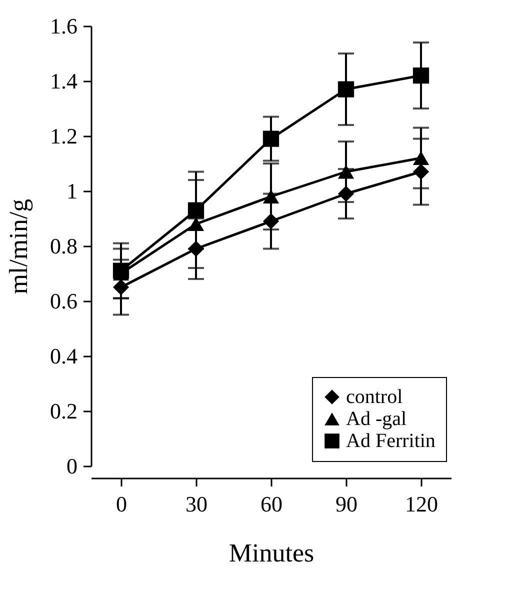 The image size is (509, 605). What do you see at coordinates (375, 397) in the screenshot?
I see `legend-label: control` at bounding box center [375, 397].